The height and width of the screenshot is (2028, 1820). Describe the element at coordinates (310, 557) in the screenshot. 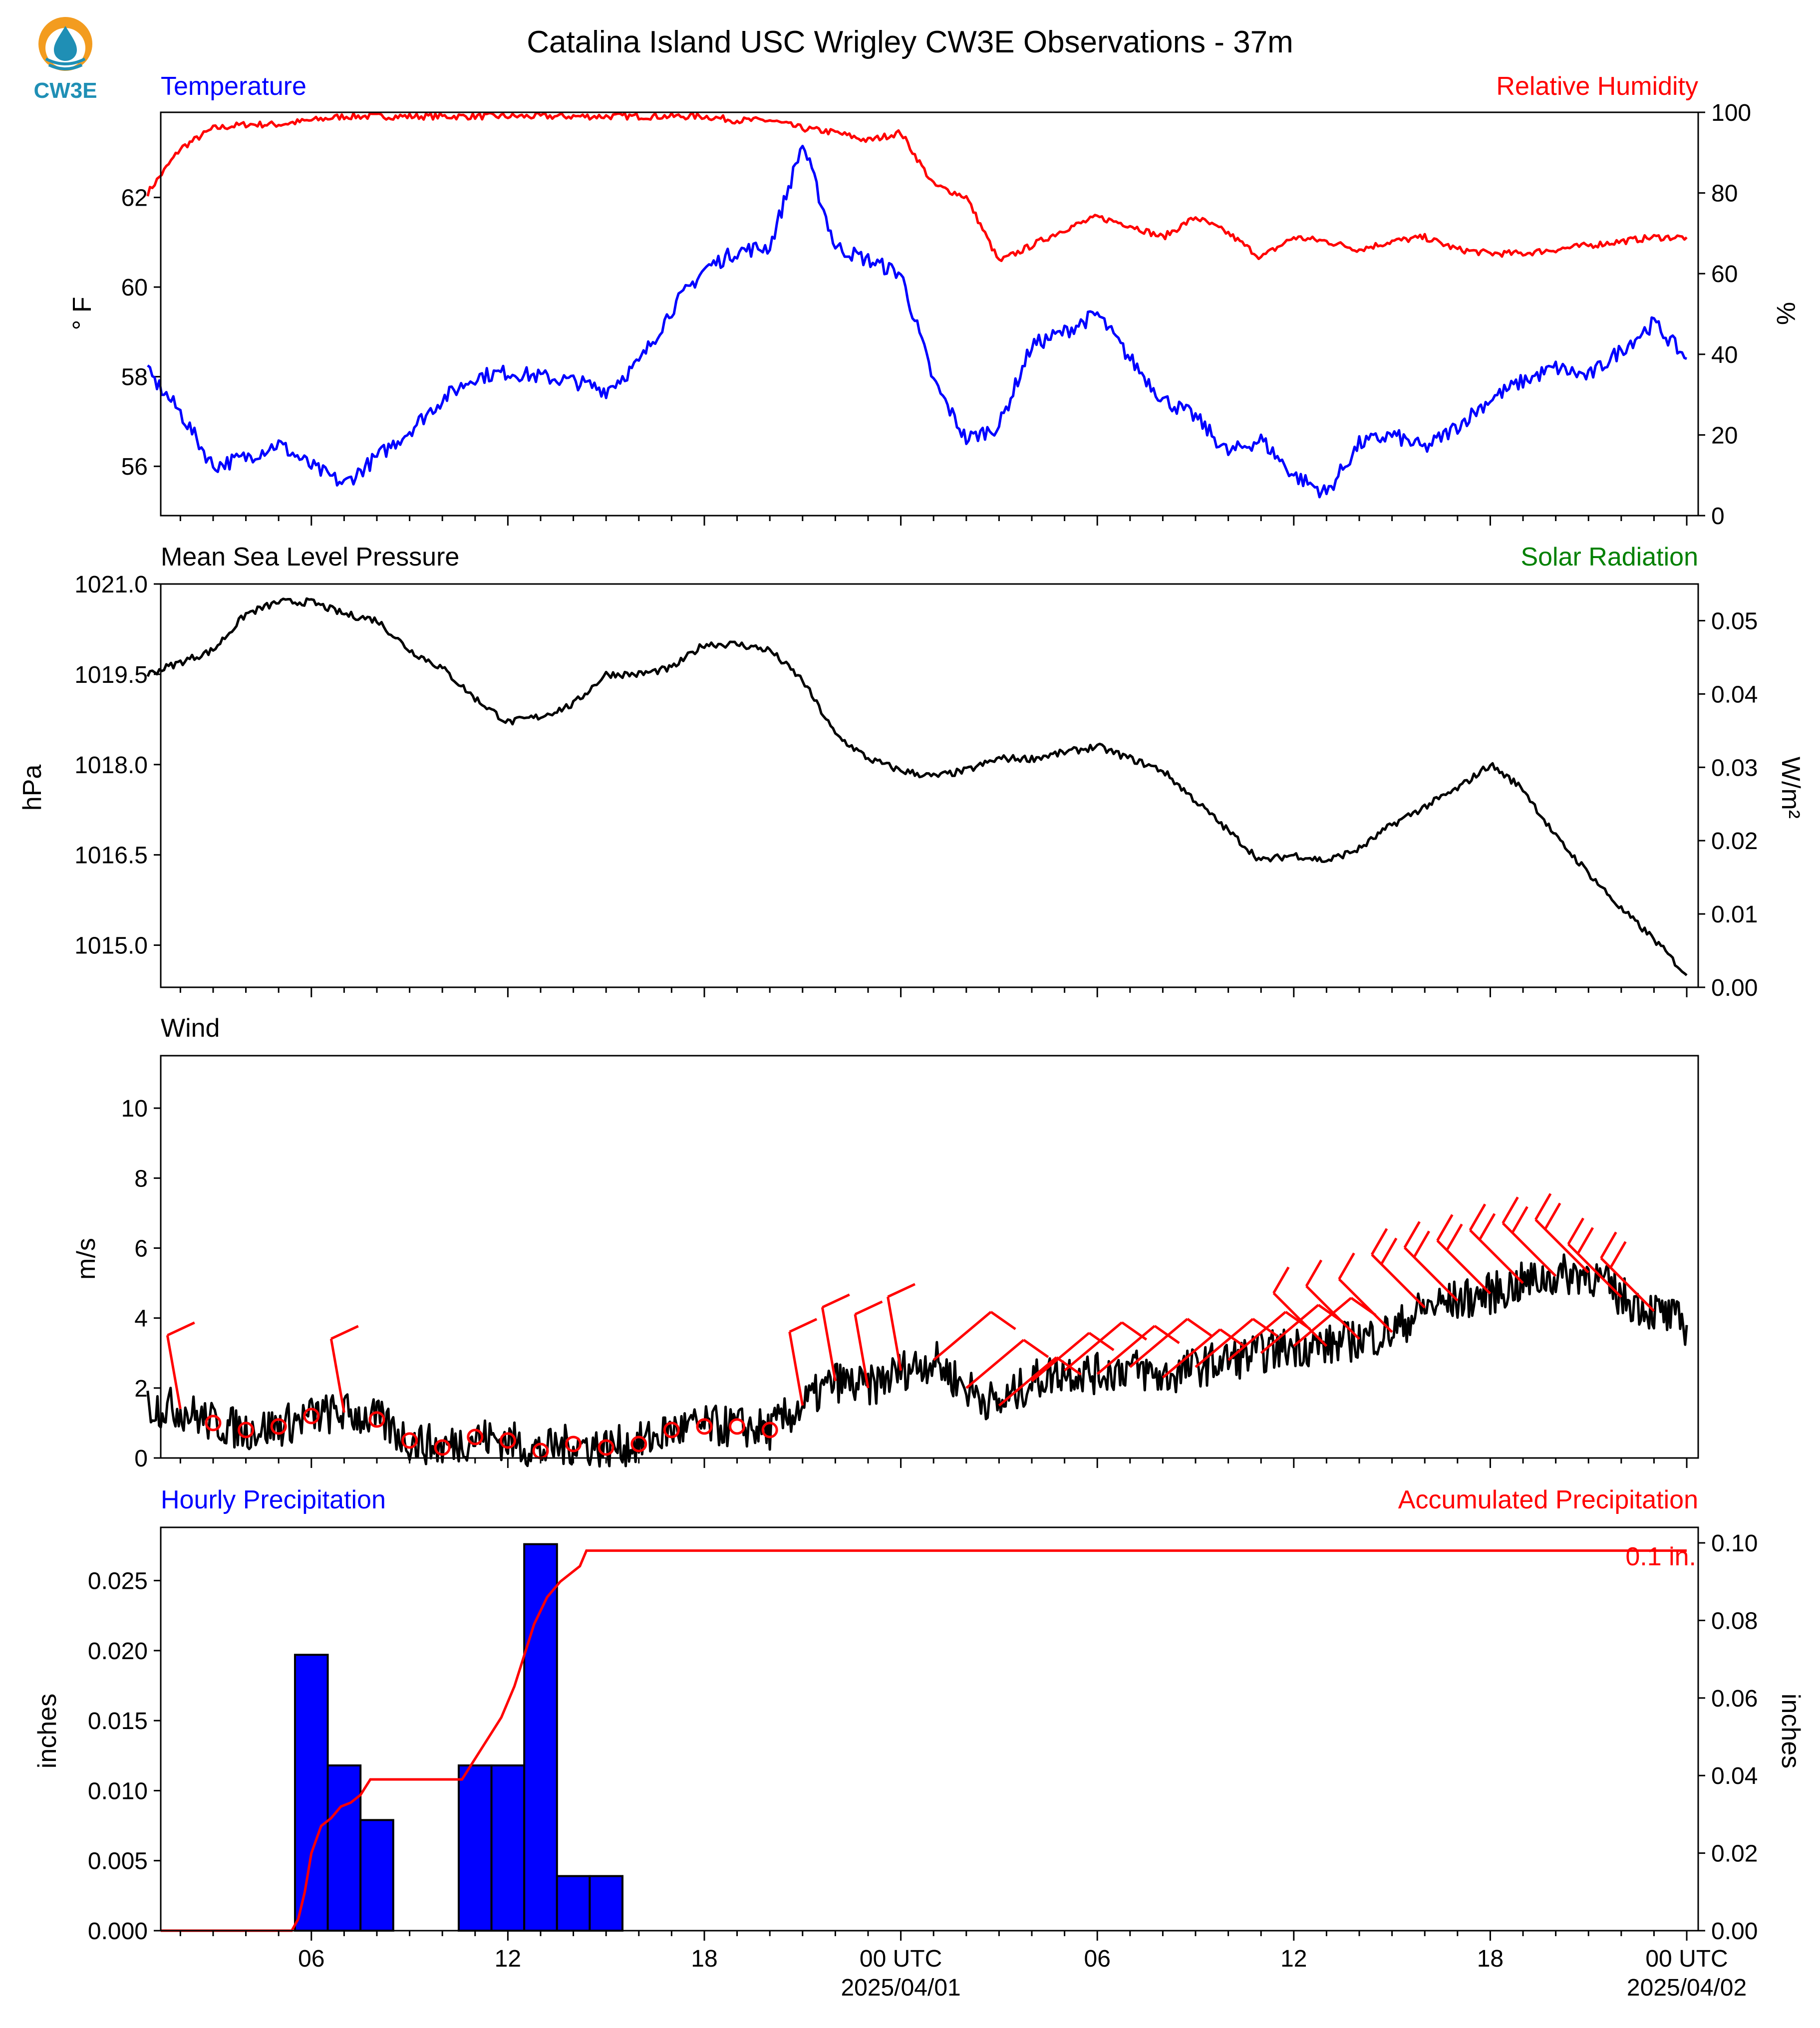

I see `pressure-title: Mean Sea Level Pressure` at that location.